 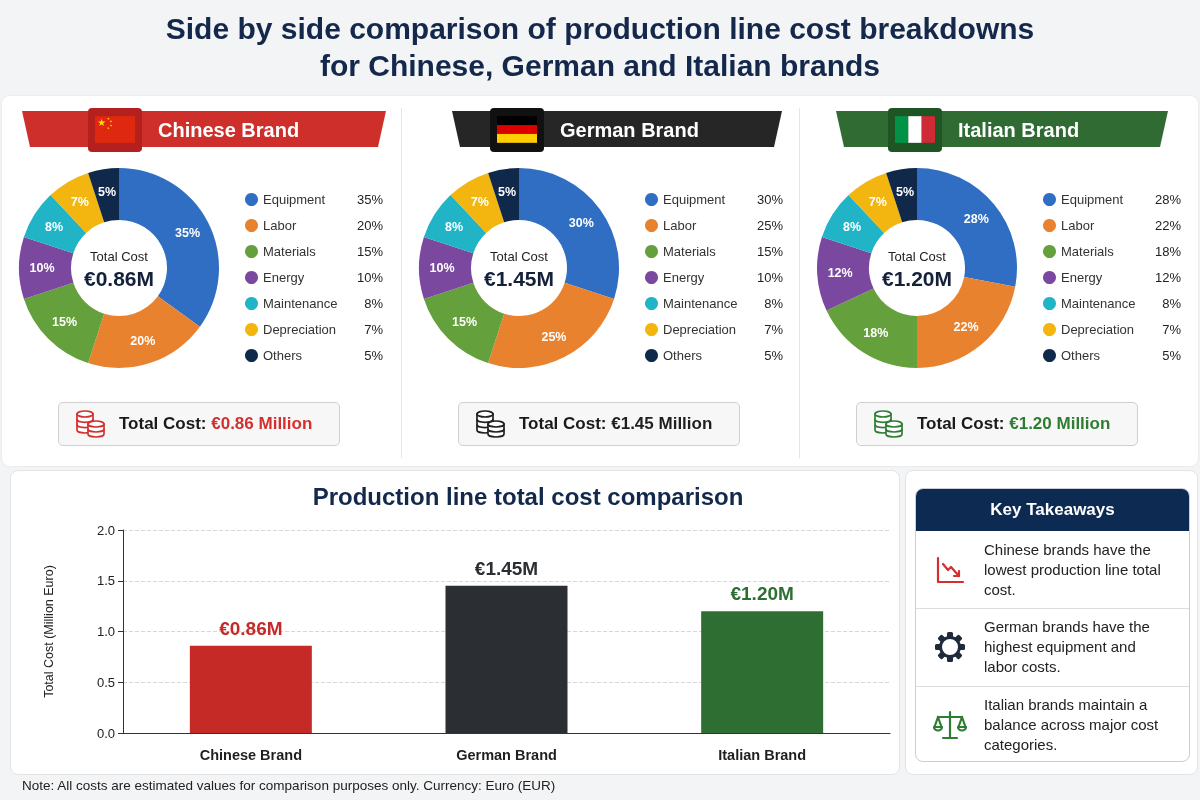 I want to click on text: German brands have the highest equipment and labor costs., so click(x=1067, y=647).